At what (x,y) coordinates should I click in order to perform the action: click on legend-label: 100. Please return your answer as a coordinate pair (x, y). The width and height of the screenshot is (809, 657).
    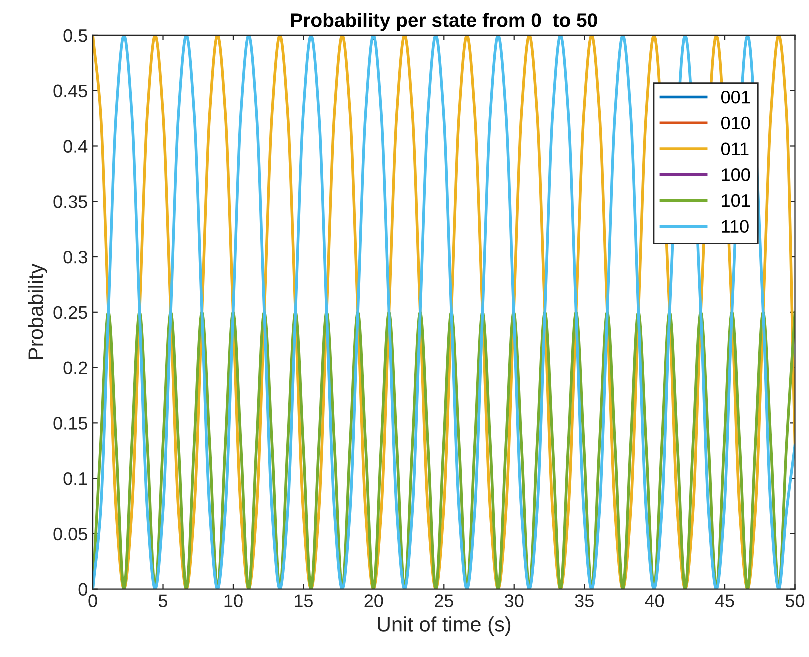
    Looking at the image, I should click on (736, 175).